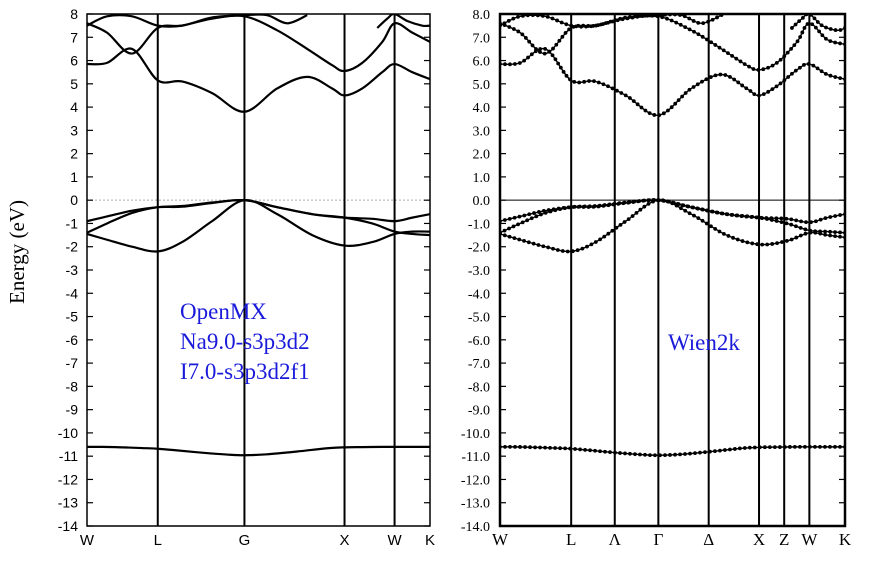 This screenshot has height=568, width=872. Describe the element at coordinates (704, 342) in the screenshot. I see `annotation-text: Wien2k` at that location.